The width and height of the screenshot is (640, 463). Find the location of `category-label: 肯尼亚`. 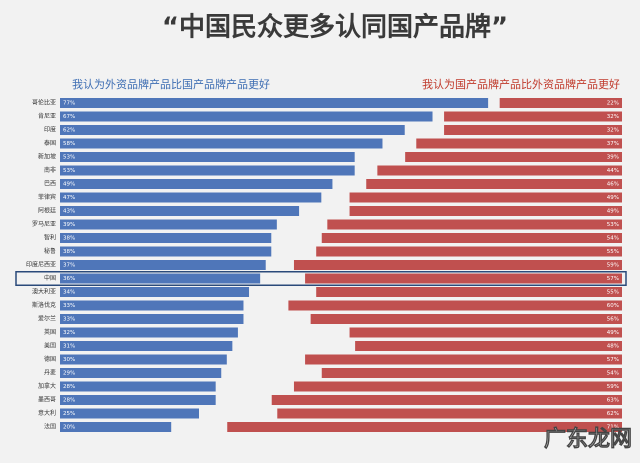

category-label: 肯尼亚 is located at coordinates (47, 116).